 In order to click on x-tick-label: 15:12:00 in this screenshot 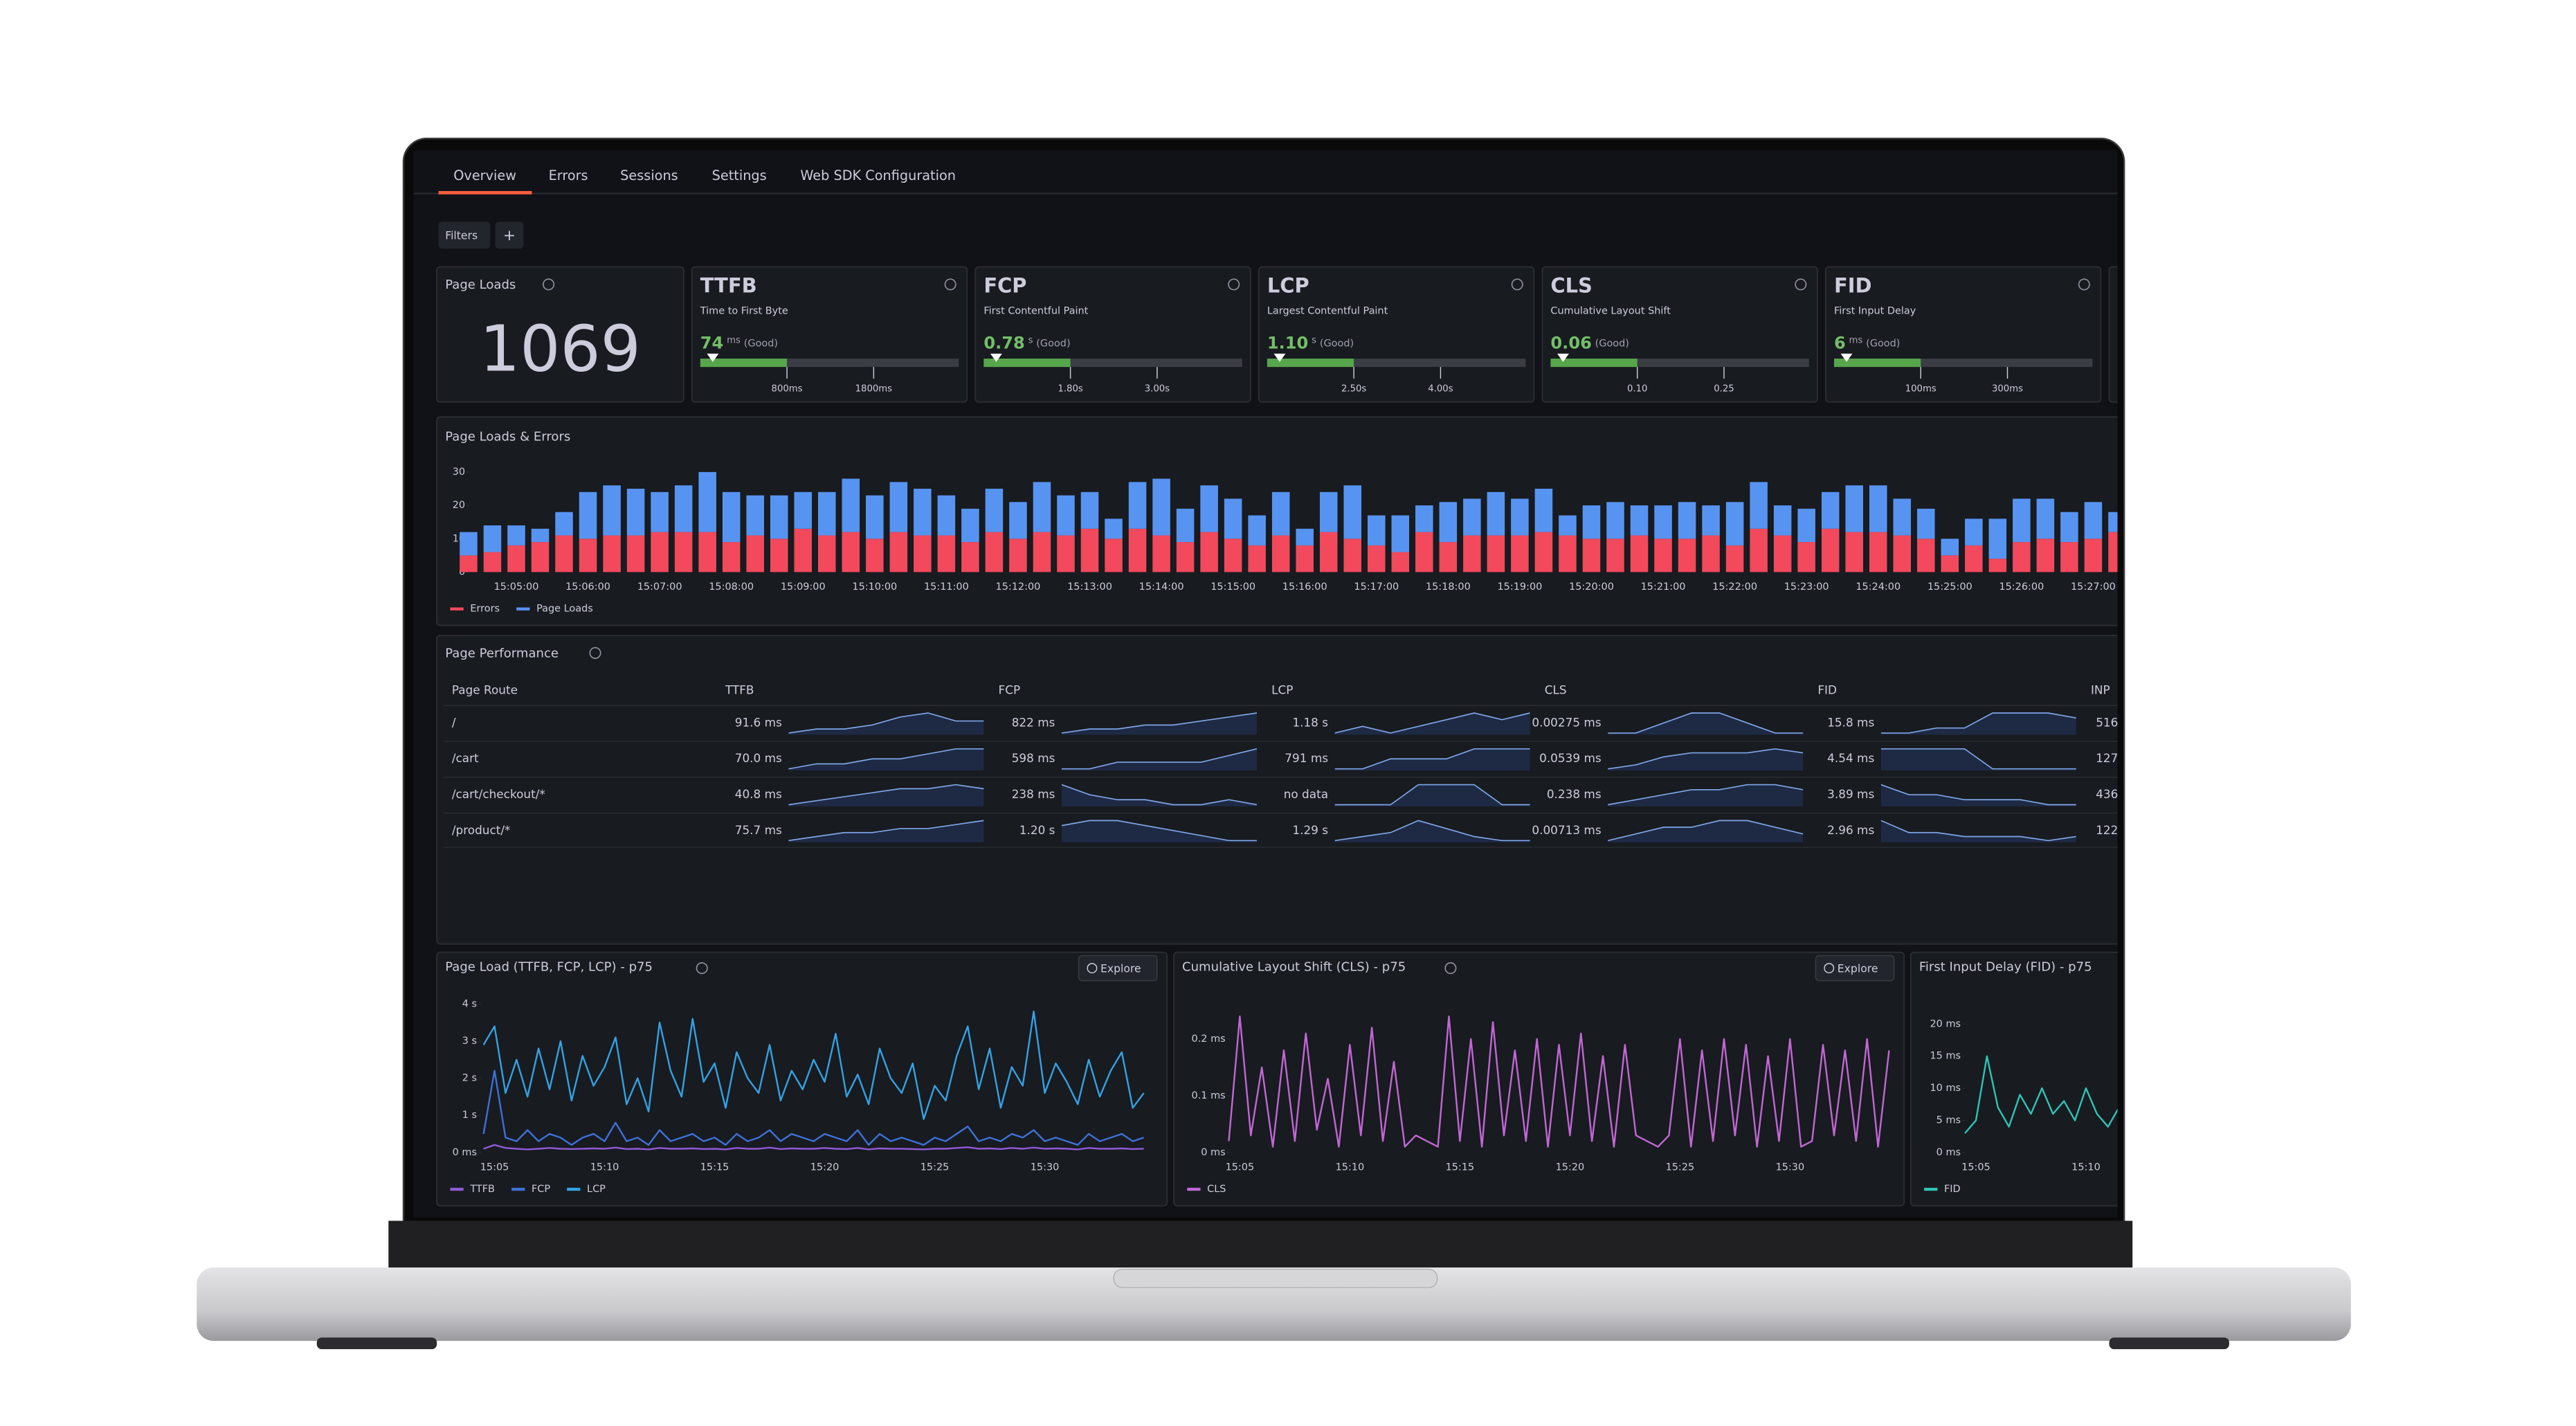, I will do `click(1018, 587)`.